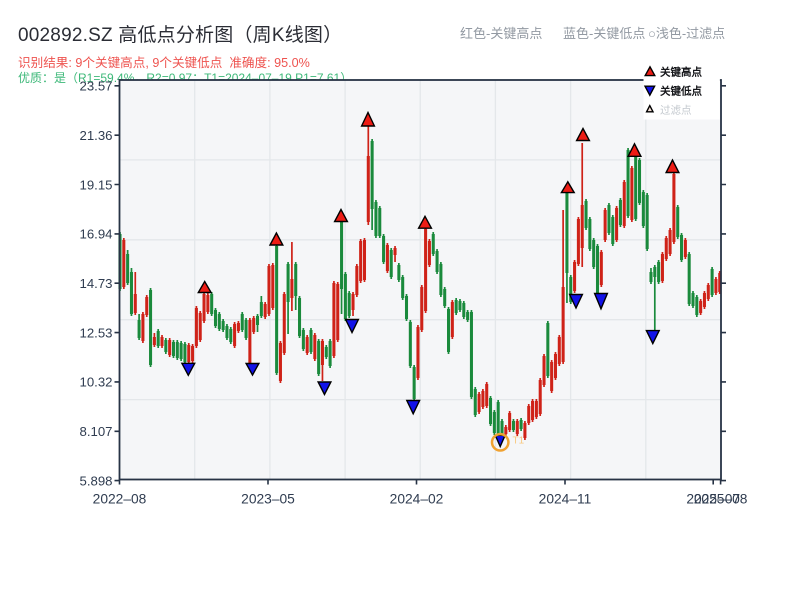 The width and height of the screenshot is (800, 600). Describe the element at coordinates (95, 382) in the screenshot. I see `svg-text: 10.32` at that location.